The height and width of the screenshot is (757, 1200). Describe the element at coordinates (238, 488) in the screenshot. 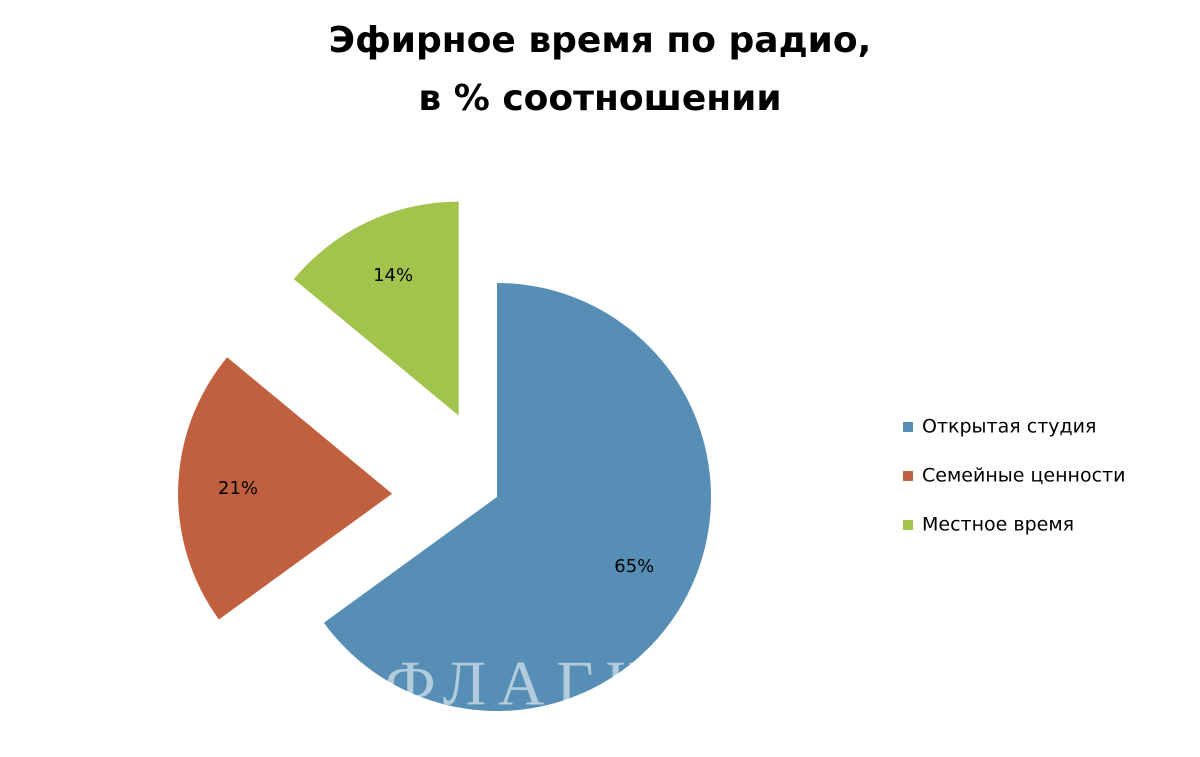

I see `data-label: 21%` at that location.